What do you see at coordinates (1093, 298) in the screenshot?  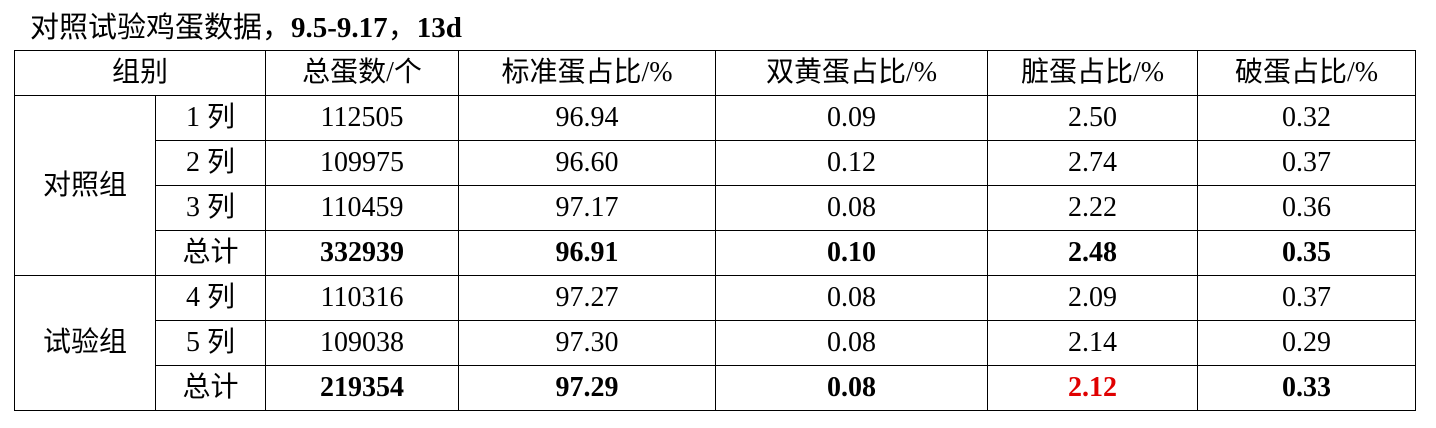 I see `table-cell: 2.09` at bounding box center [1093, 298].